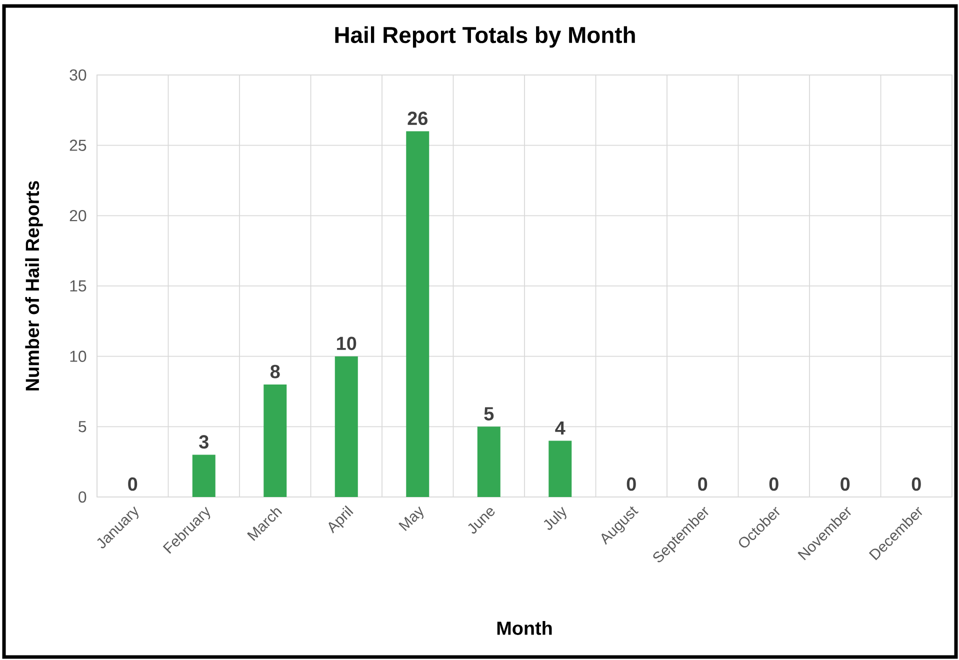 This screenshot has width=959, height=660. What do you see at coordinates (82, 497) in the screenshot?
I see `y-tick-label: 0` at bounding box center [82, 497].